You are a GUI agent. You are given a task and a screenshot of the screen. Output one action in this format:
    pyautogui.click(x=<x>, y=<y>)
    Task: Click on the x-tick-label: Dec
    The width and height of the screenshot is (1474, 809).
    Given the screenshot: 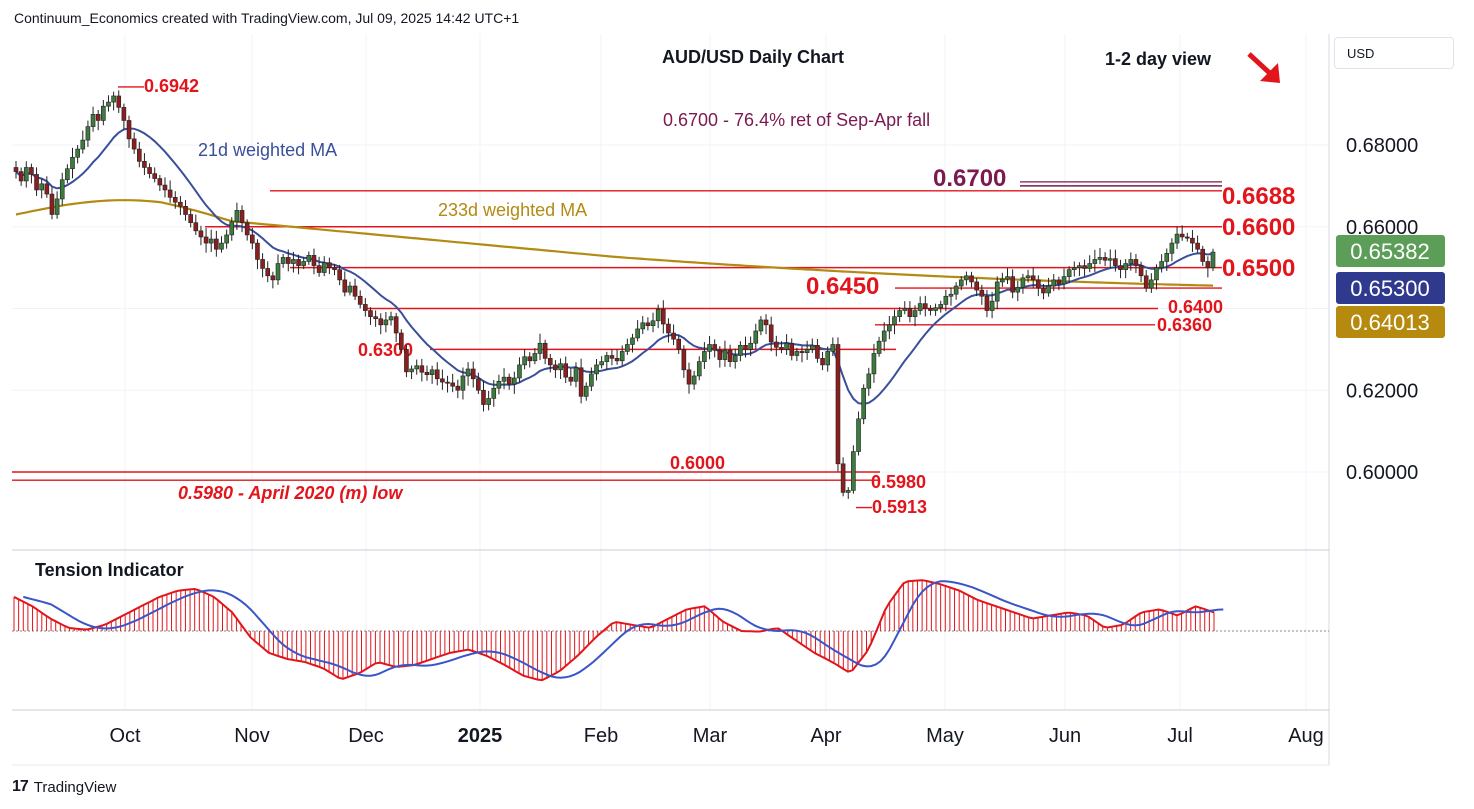 What is the action you would take?
    pyautogui.click(x=366, y=736)
    